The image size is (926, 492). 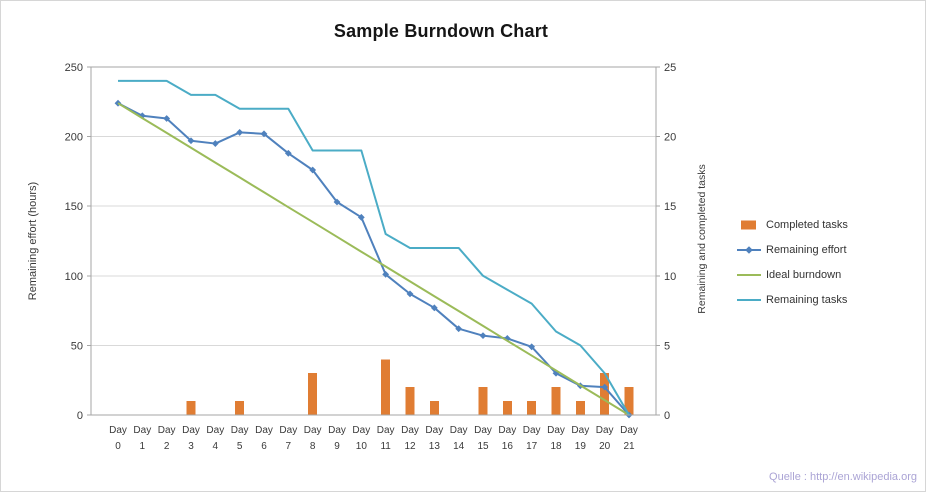 I want to click on chart-title: Sample Burndown Chart, so click(x=441, y=31).